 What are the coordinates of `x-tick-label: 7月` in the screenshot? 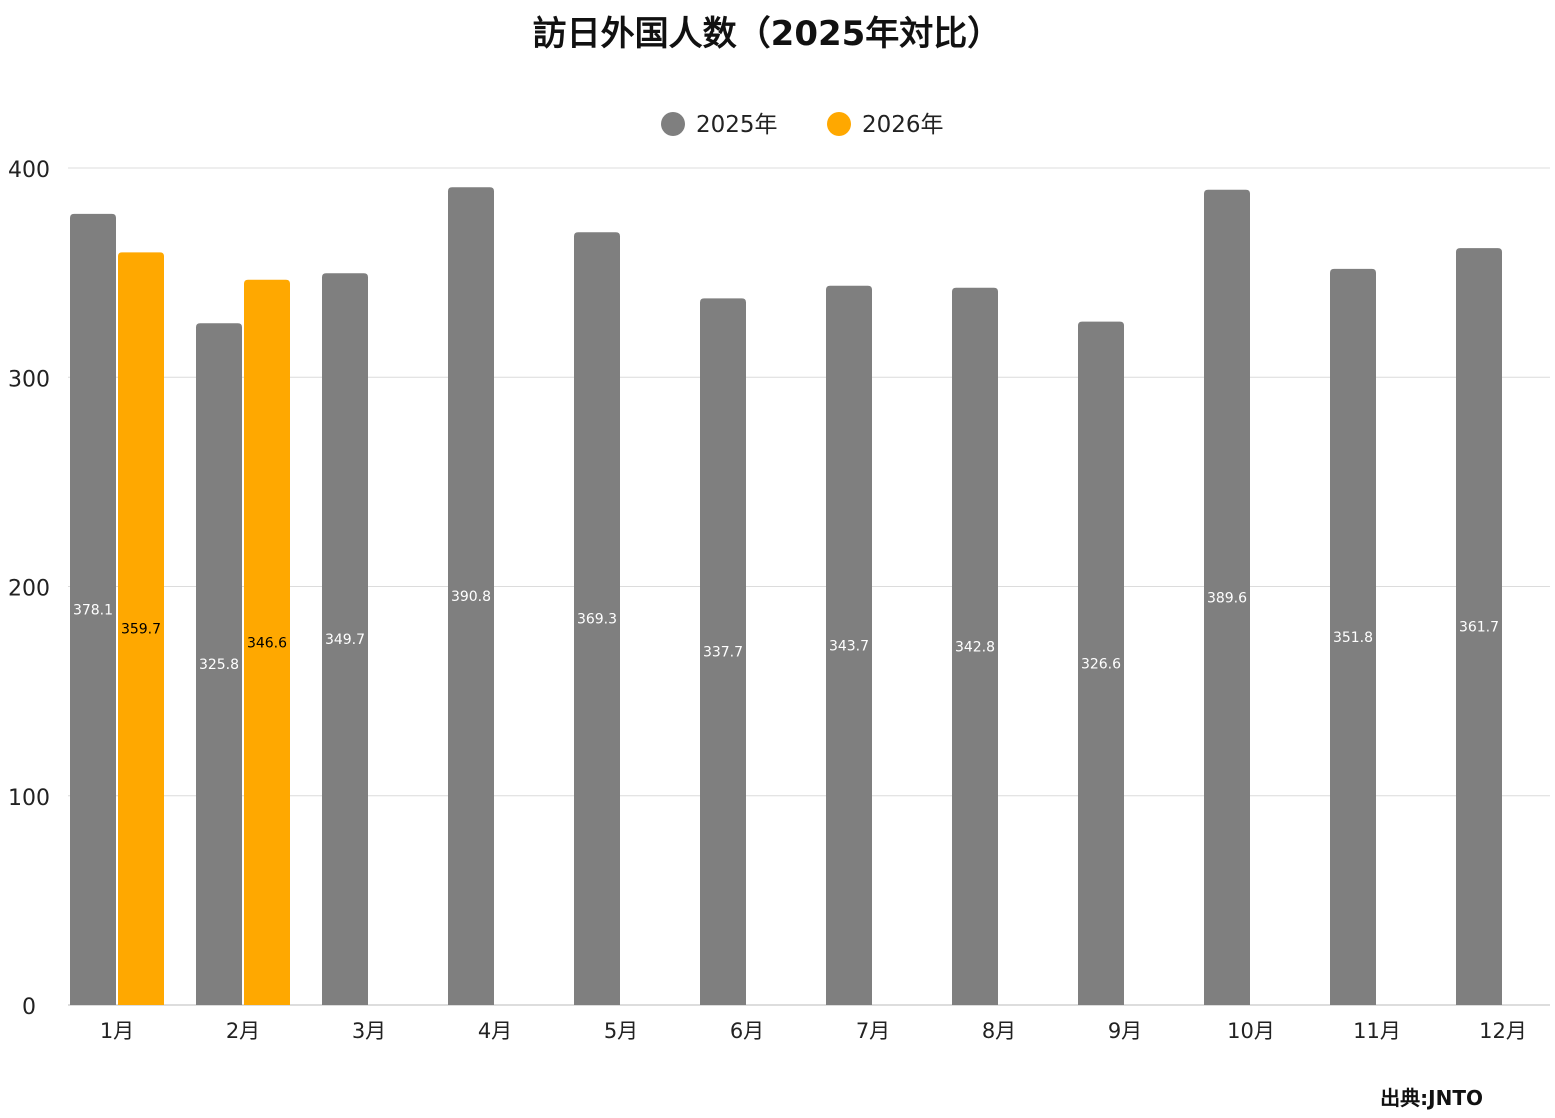 It's located at (873, 1031).